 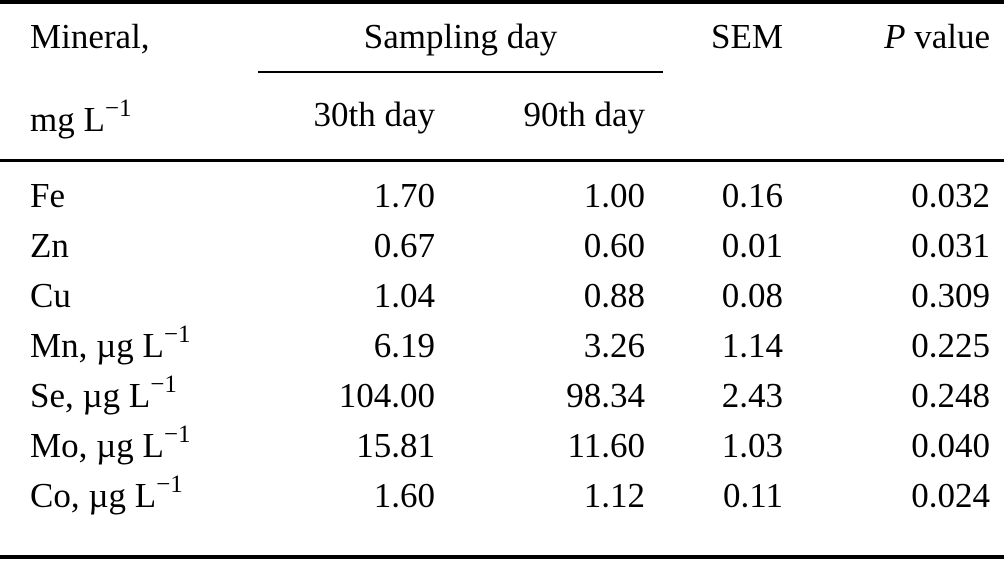 I want to click on value-cell-90th-day: 0.60, so click(x=614, y=245).